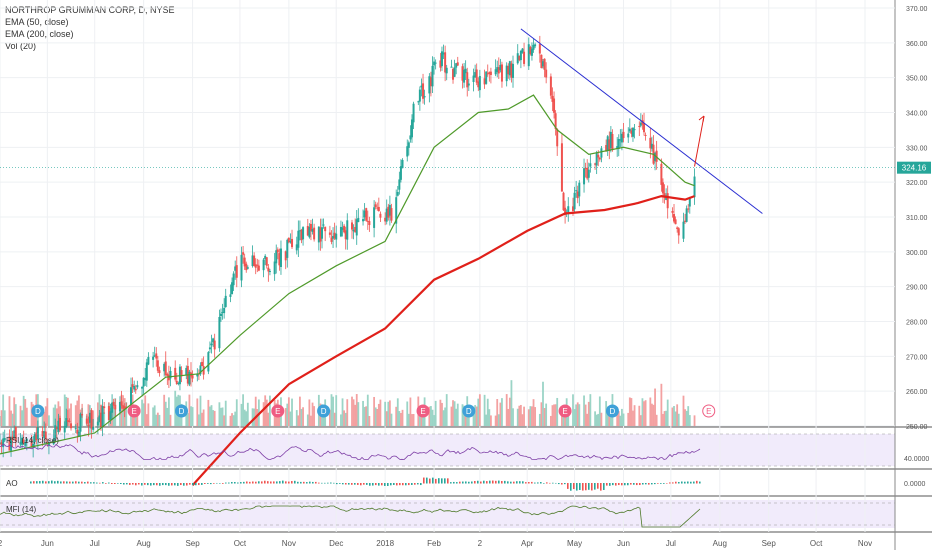 The width and height of the screenshot is (932, 550). What do you see at coordinates (385, 543) in the screenshot?
I see `time-axis-label: 2018` at bounding box center [385, 543].